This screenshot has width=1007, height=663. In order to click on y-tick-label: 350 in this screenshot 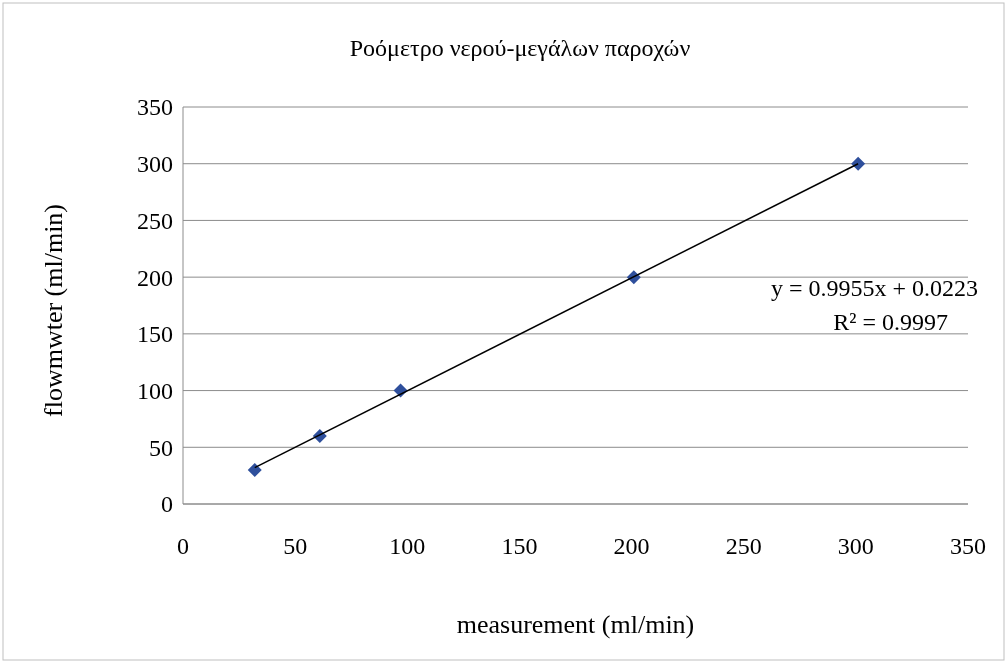, I will do `click(155, 107)`.